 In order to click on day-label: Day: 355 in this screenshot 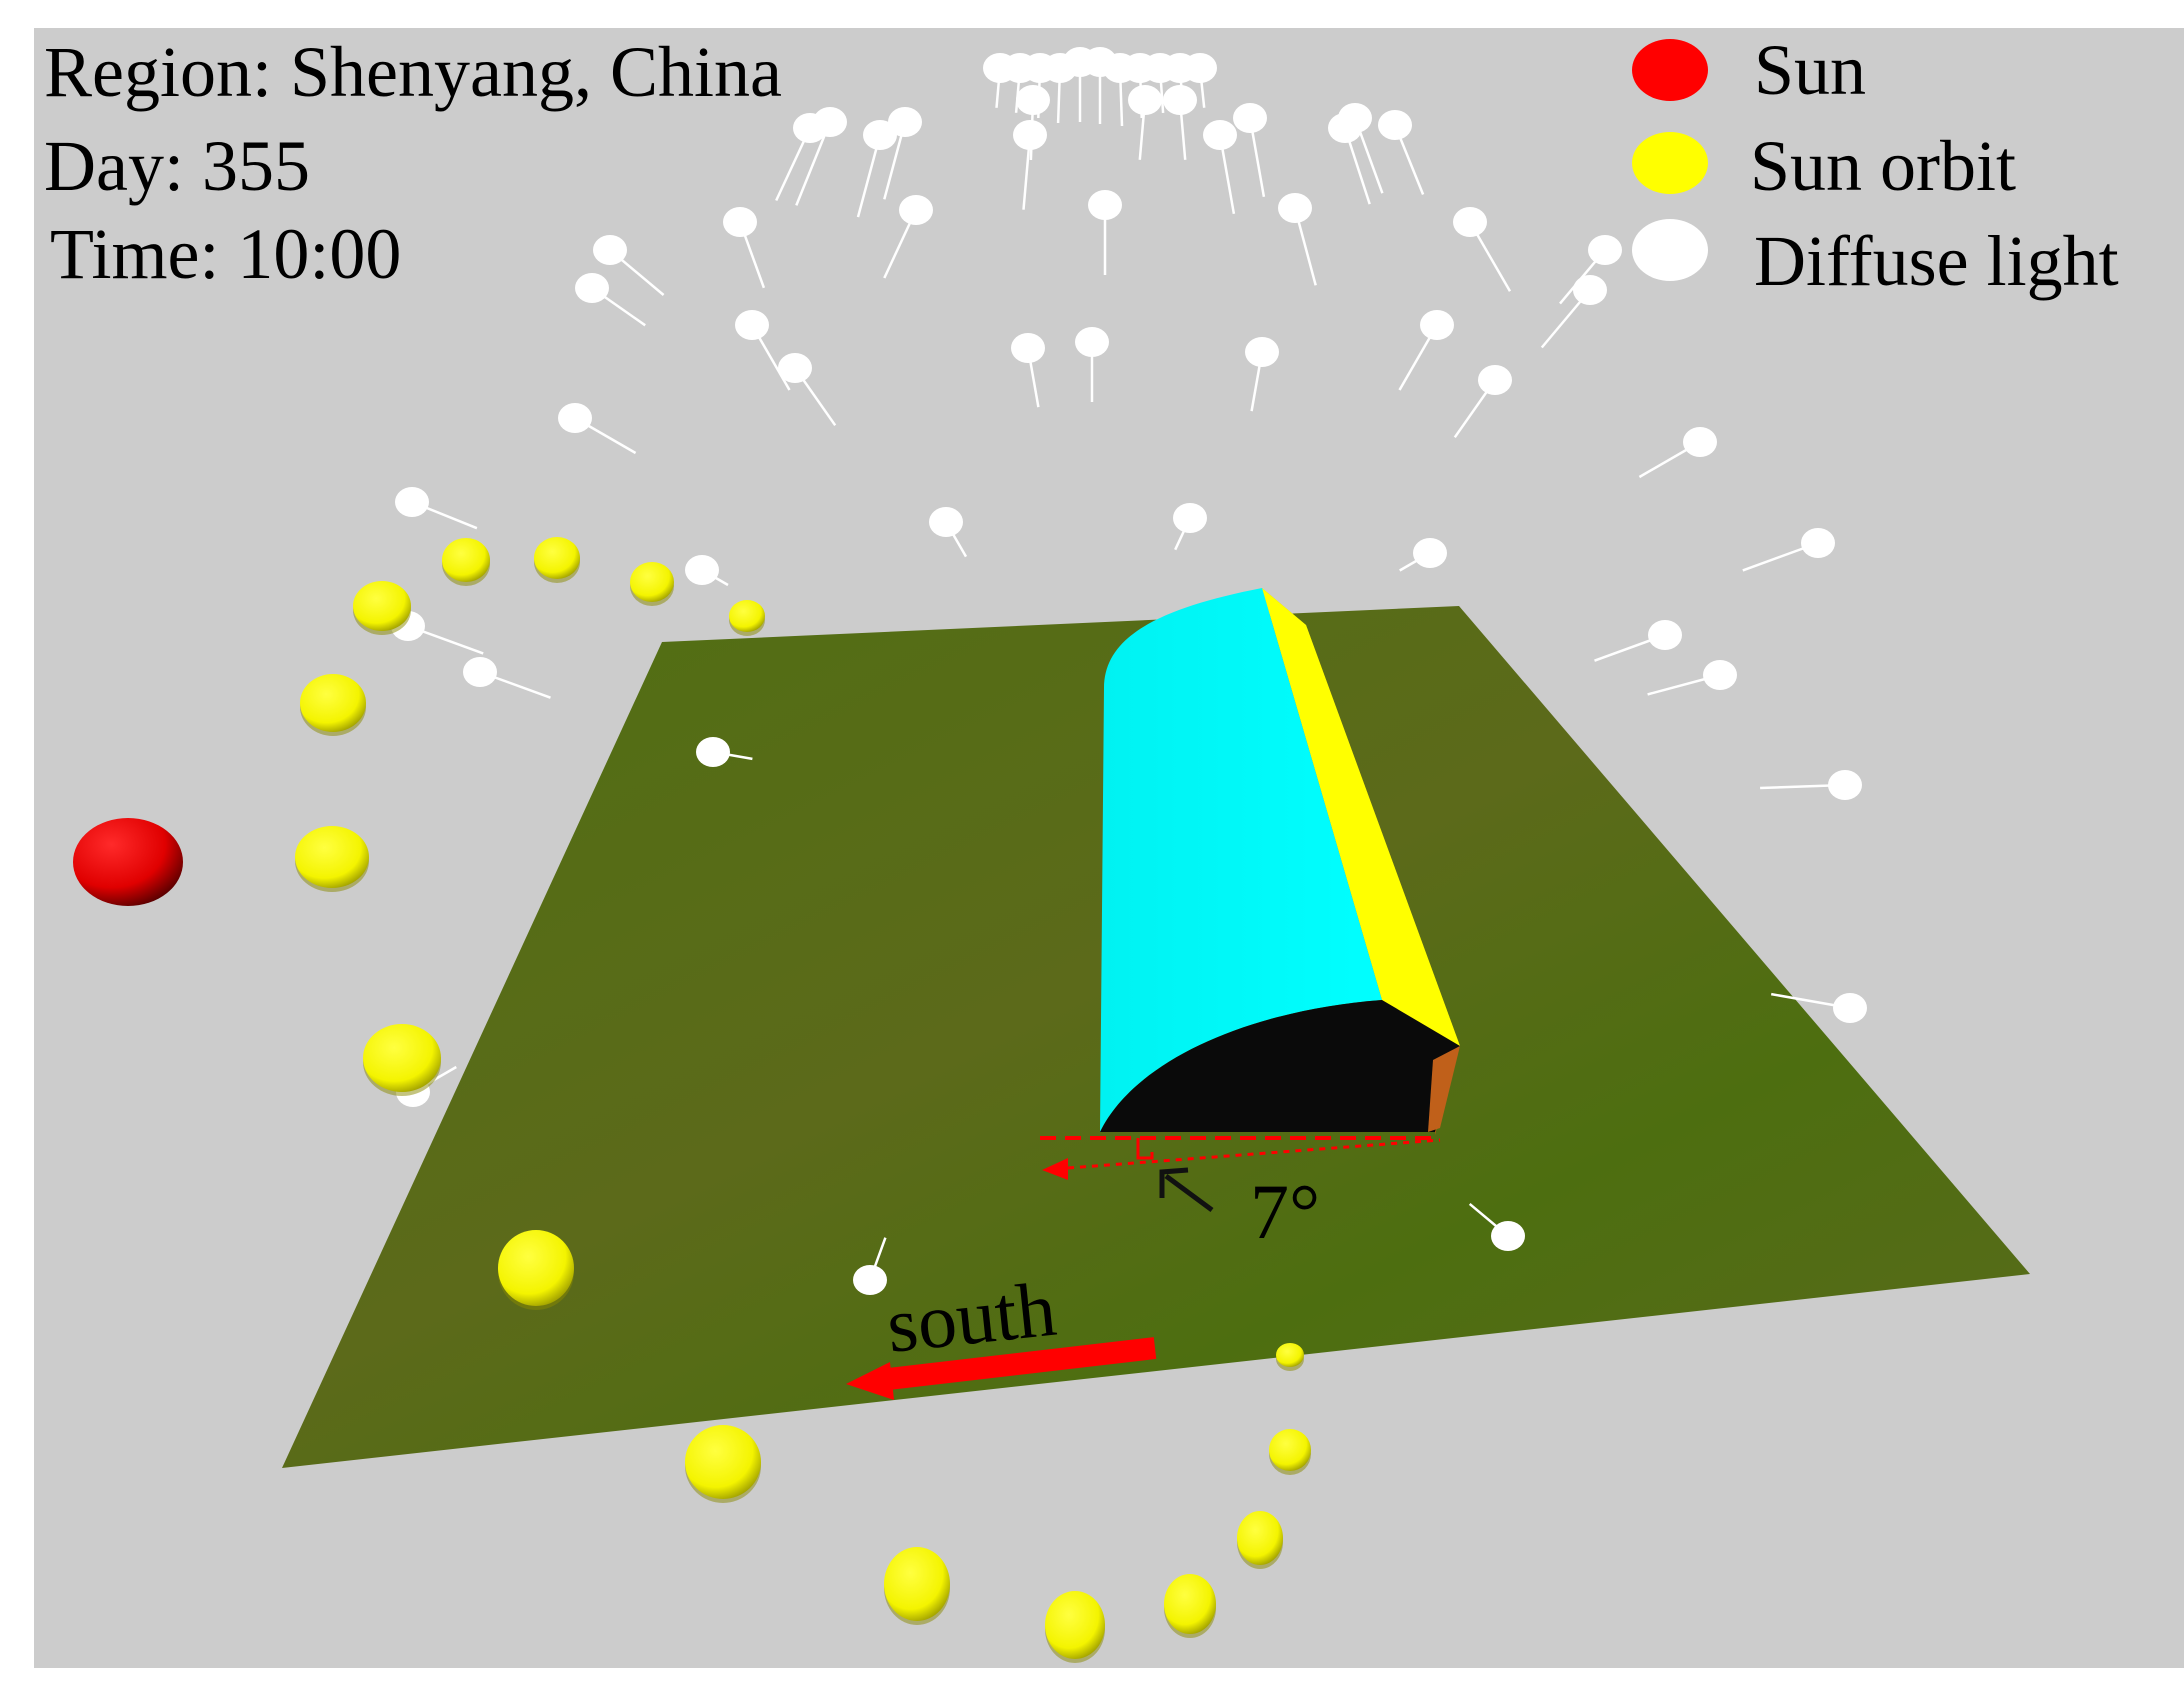, I will do `click(177, 166)`.